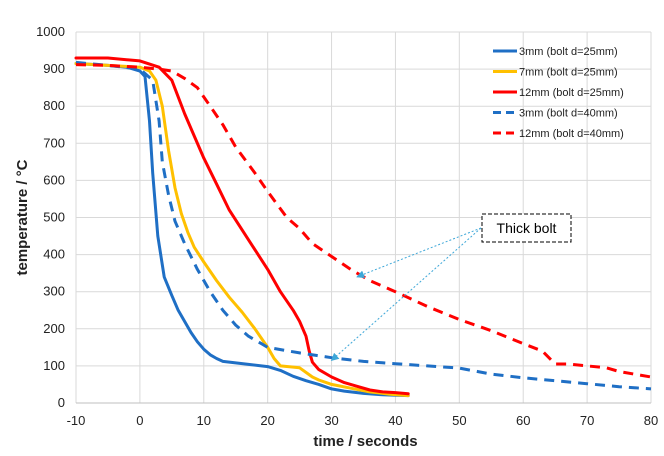  I want to click on x-tick-label: 30, so click(331, 420).